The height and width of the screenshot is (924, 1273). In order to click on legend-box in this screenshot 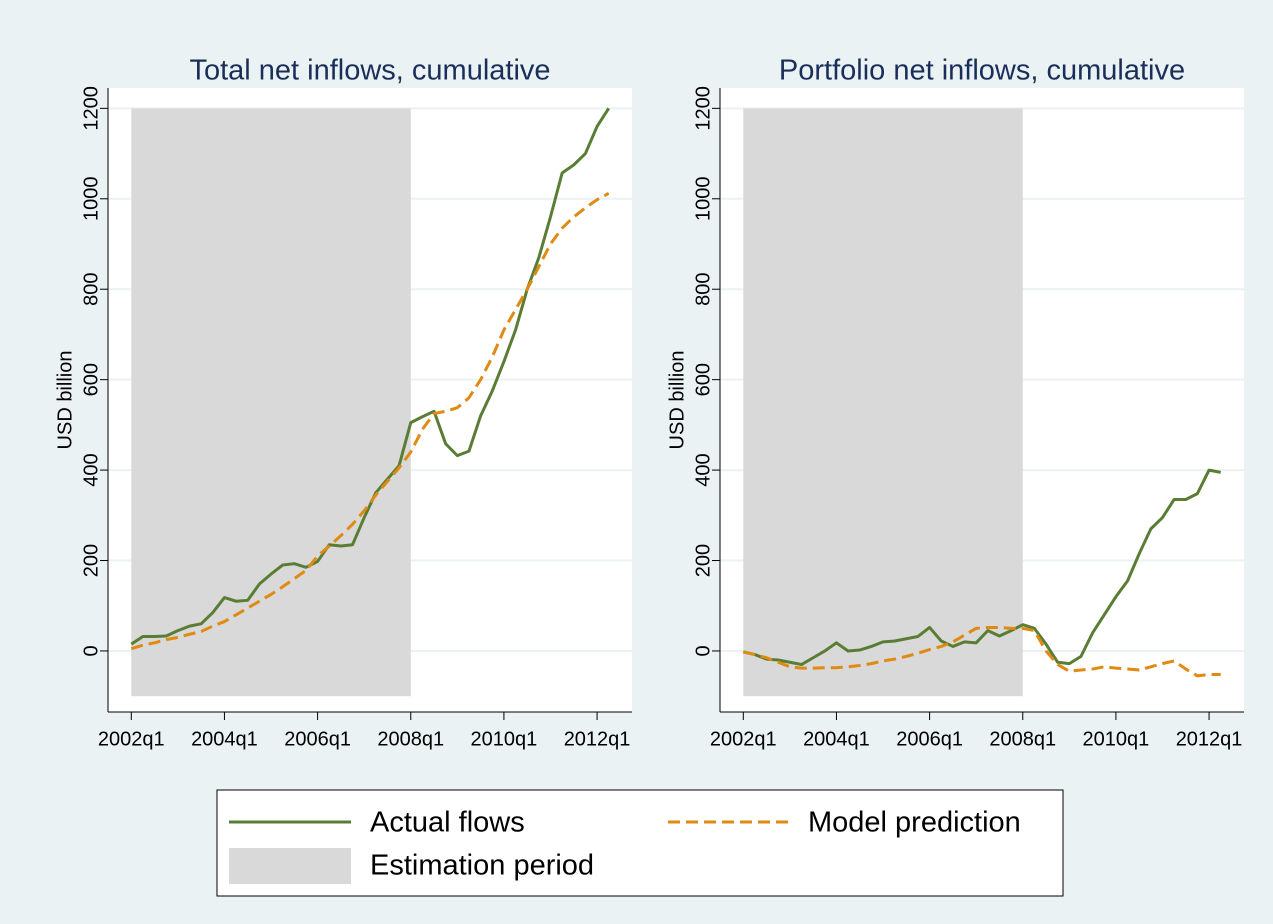, I will do `click(640, 843)`.